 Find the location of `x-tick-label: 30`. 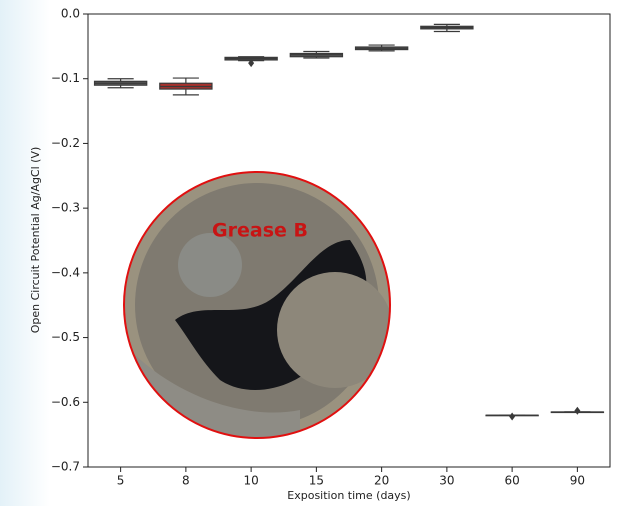

x-tick-label: 30 is located at coordinates (446, 481).